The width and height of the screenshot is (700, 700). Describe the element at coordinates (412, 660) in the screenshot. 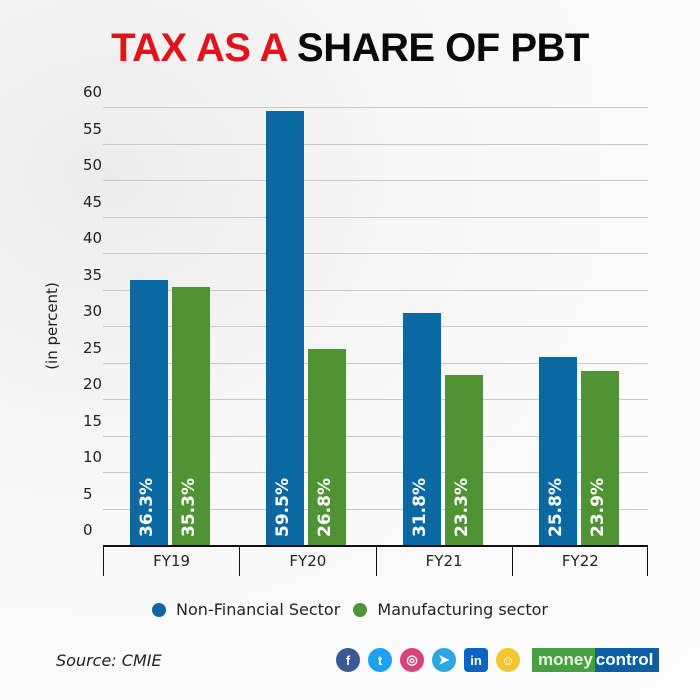

I see `instagram-icon: ◎` at that location.